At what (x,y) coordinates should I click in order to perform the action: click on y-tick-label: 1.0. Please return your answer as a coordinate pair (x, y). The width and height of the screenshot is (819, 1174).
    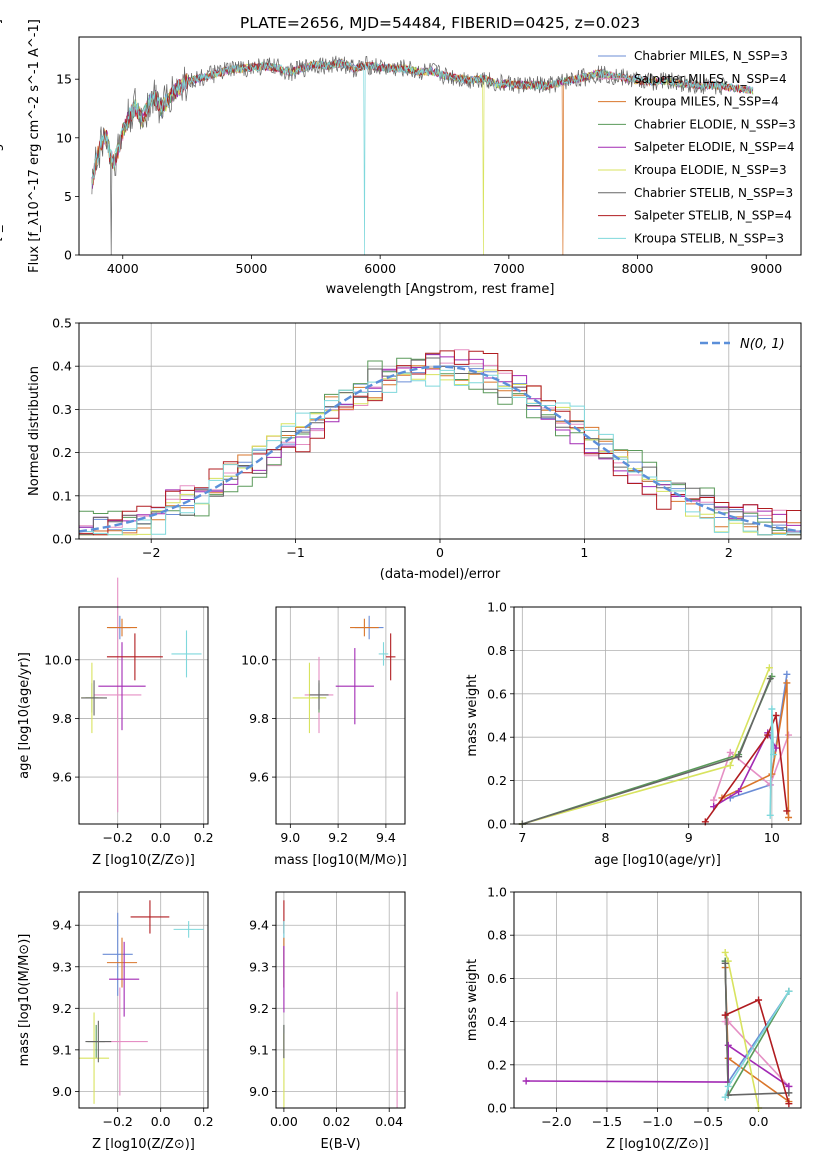
    Looking at the image, I should click on (497, 892).